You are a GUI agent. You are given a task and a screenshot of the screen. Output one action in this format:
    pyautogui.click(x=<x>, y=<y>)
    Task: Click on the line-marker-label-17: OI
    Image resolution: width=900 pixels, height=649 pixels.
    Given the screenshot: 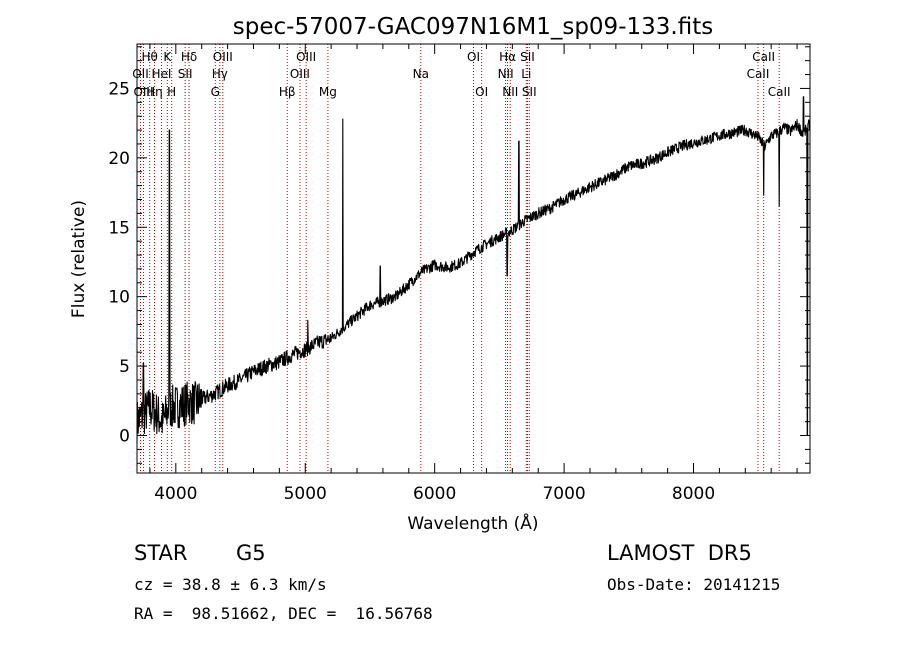 What is the action you would take?
    pyautogui.click(x=473, y=57)
    